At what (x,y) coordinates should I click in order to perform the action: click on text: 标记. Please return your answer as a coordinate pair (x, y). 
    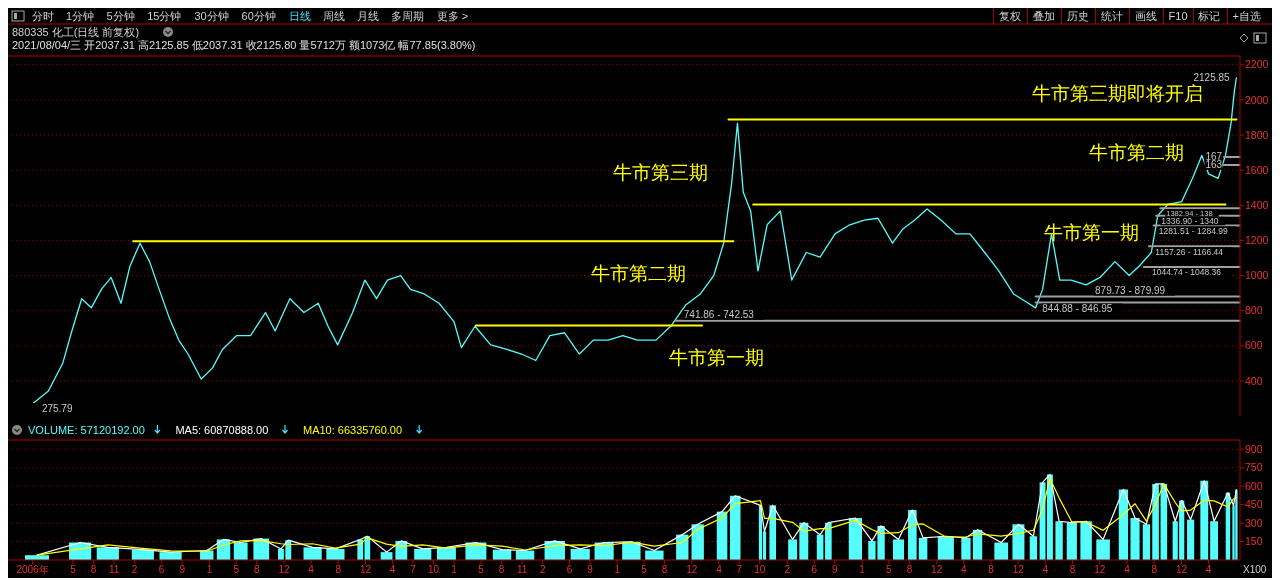
    Looking at the image, I should click on (1209, 16).